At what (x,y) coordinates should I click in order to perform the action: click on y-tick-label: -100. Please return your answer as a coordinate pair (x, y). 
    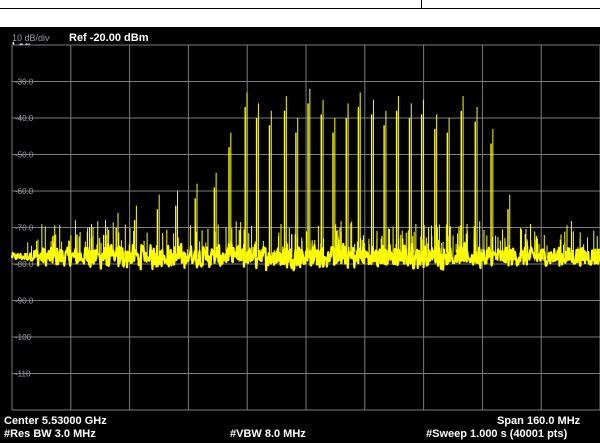
    Looking at the image, I should click on (23, 337).